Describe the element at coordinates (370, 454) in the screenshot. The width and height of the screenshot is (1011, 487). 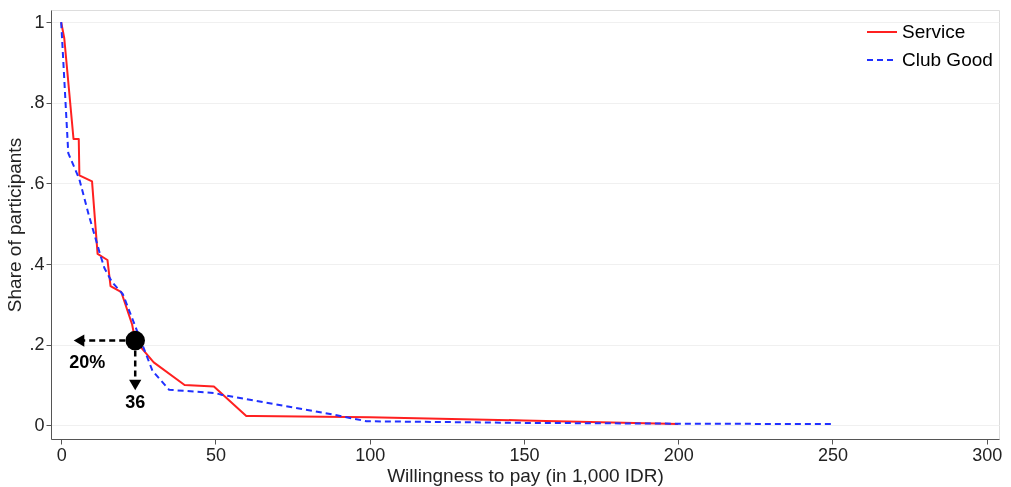
I see `x-tick-label: 100` at that location.